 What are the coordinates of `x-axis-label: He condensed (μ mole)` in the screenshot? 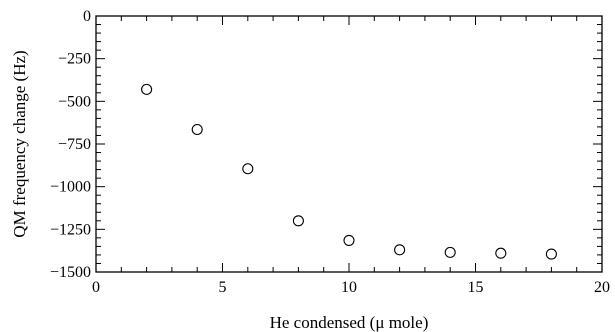 It's located at (349, 322).